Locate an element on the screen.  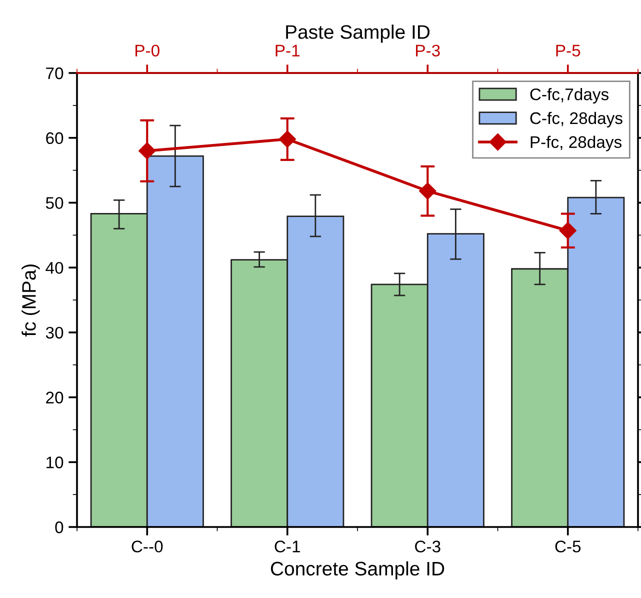
y-axis-title: fc (MPa) is located at coordinates (31, 300).